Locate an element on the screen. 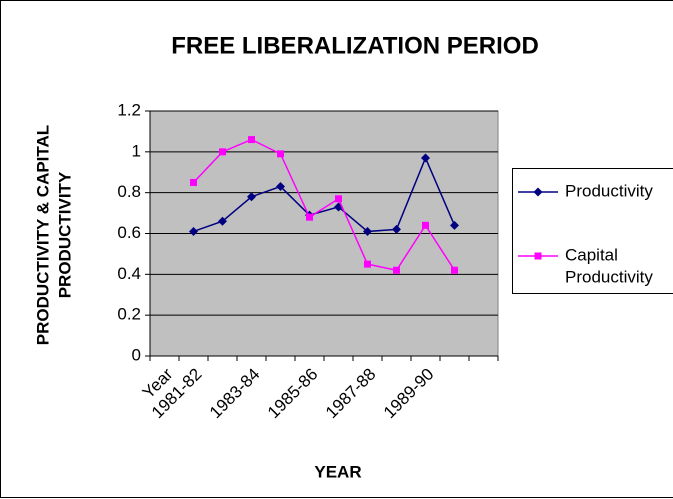 Image resolution: width=673 pixels, height=499 pixels. y-axis-label-line: PRODUCTIVITY & CAPITAL is located at coordinates (42, 235).